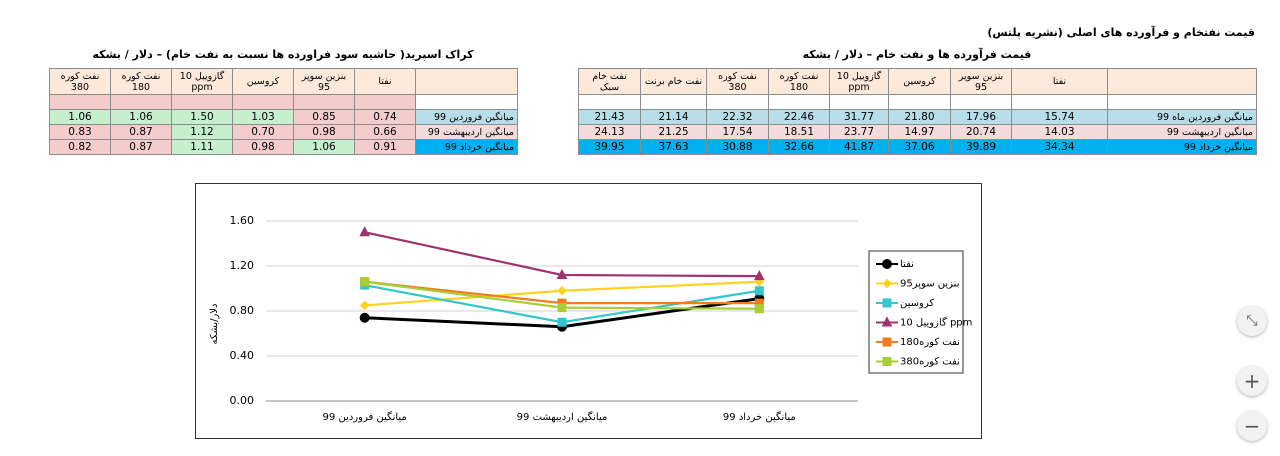  What do you see at coordinates (930, 362) in the screenshot?
I see `legend-label: نفت کوره380` at bounding box center [930, 362].